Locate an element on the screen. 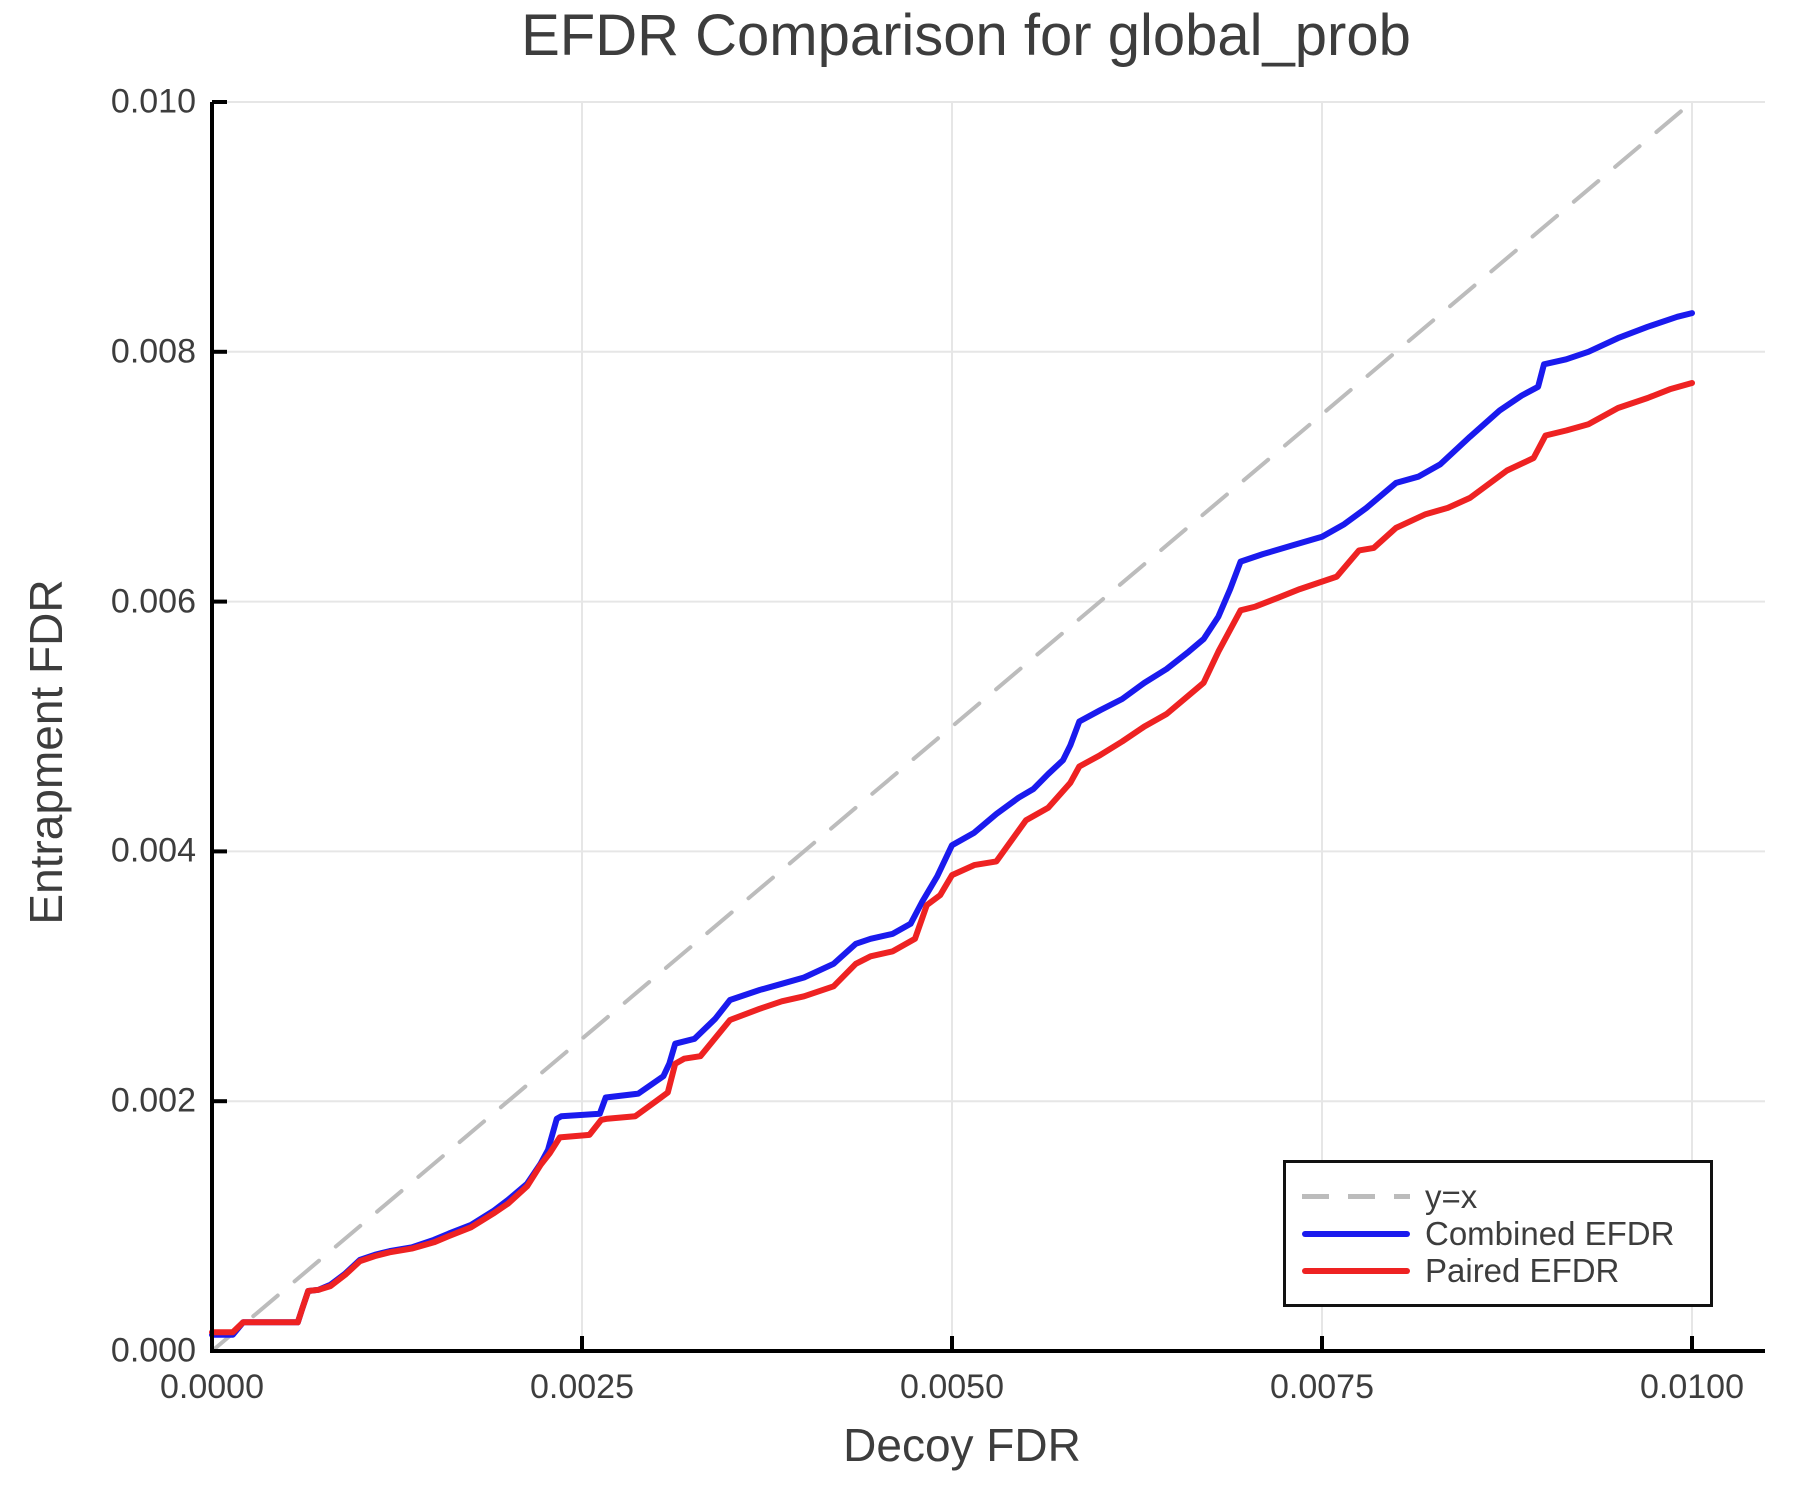 This screenshot has height=1500, width=1800. x-tick-label: 0.0100 is located at coordinates (1692, 1387).